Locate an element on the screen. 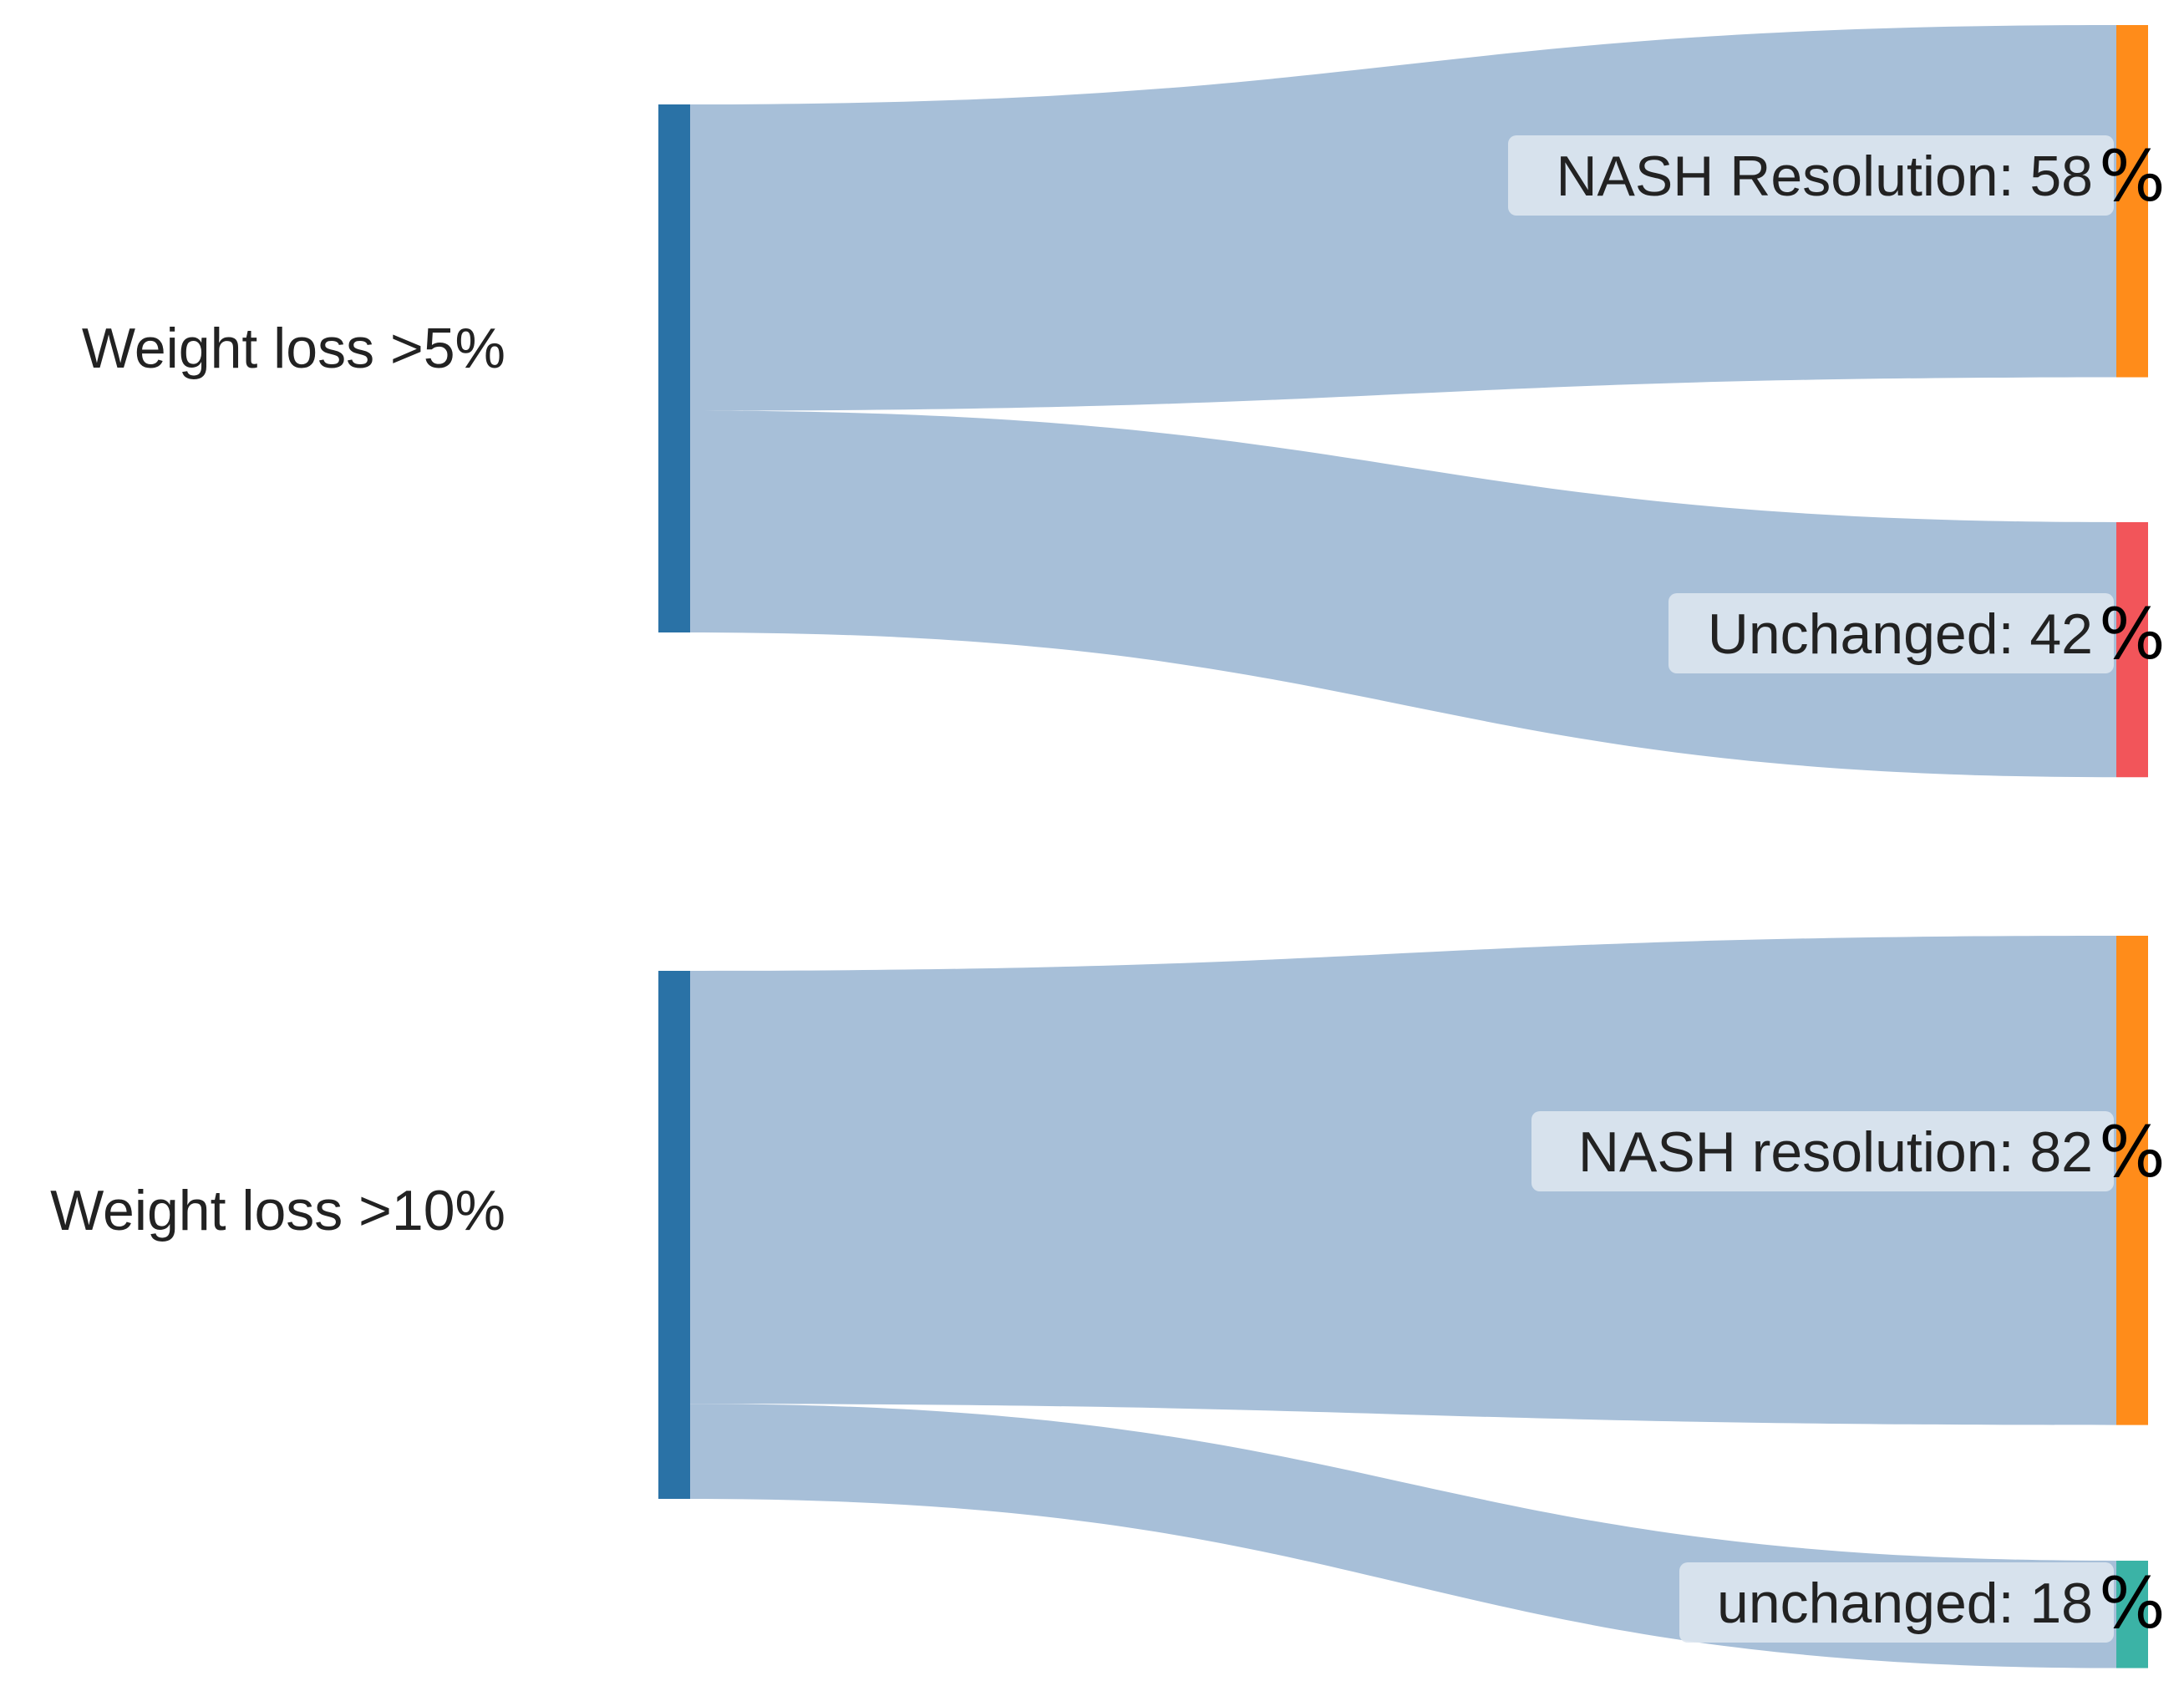  target-unit-group2-1: % is located at coordinates (2132, 1152).